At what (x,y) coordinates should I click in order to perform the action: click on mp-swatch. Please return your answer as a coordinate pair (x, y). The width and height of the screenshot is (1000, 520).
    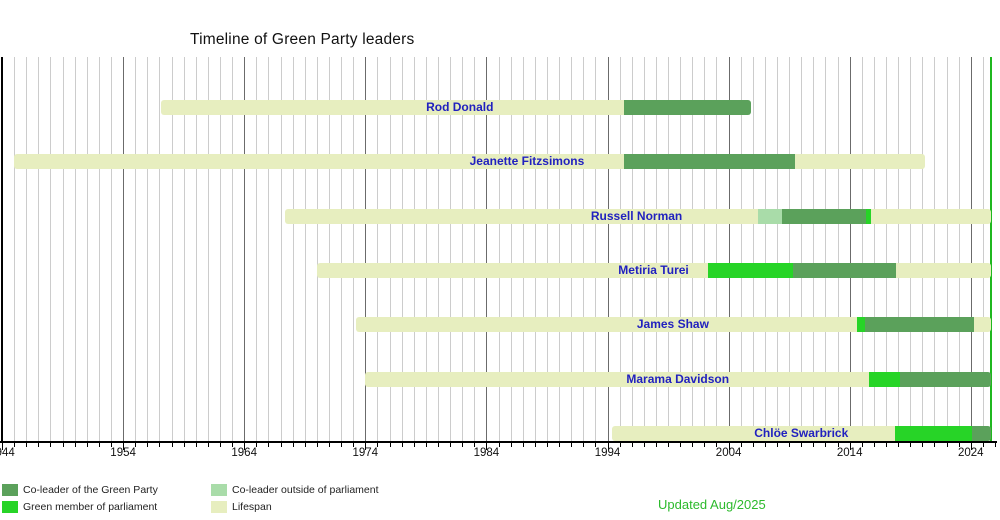
    Looking at the image, I should click on (10, 507).